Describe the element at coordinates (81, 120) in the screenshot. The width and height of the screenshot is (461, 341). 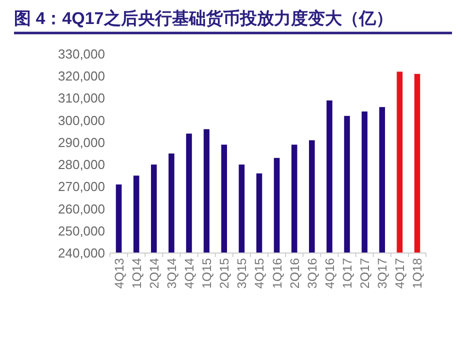
I see `y-tick-label: 300,000` at that location.